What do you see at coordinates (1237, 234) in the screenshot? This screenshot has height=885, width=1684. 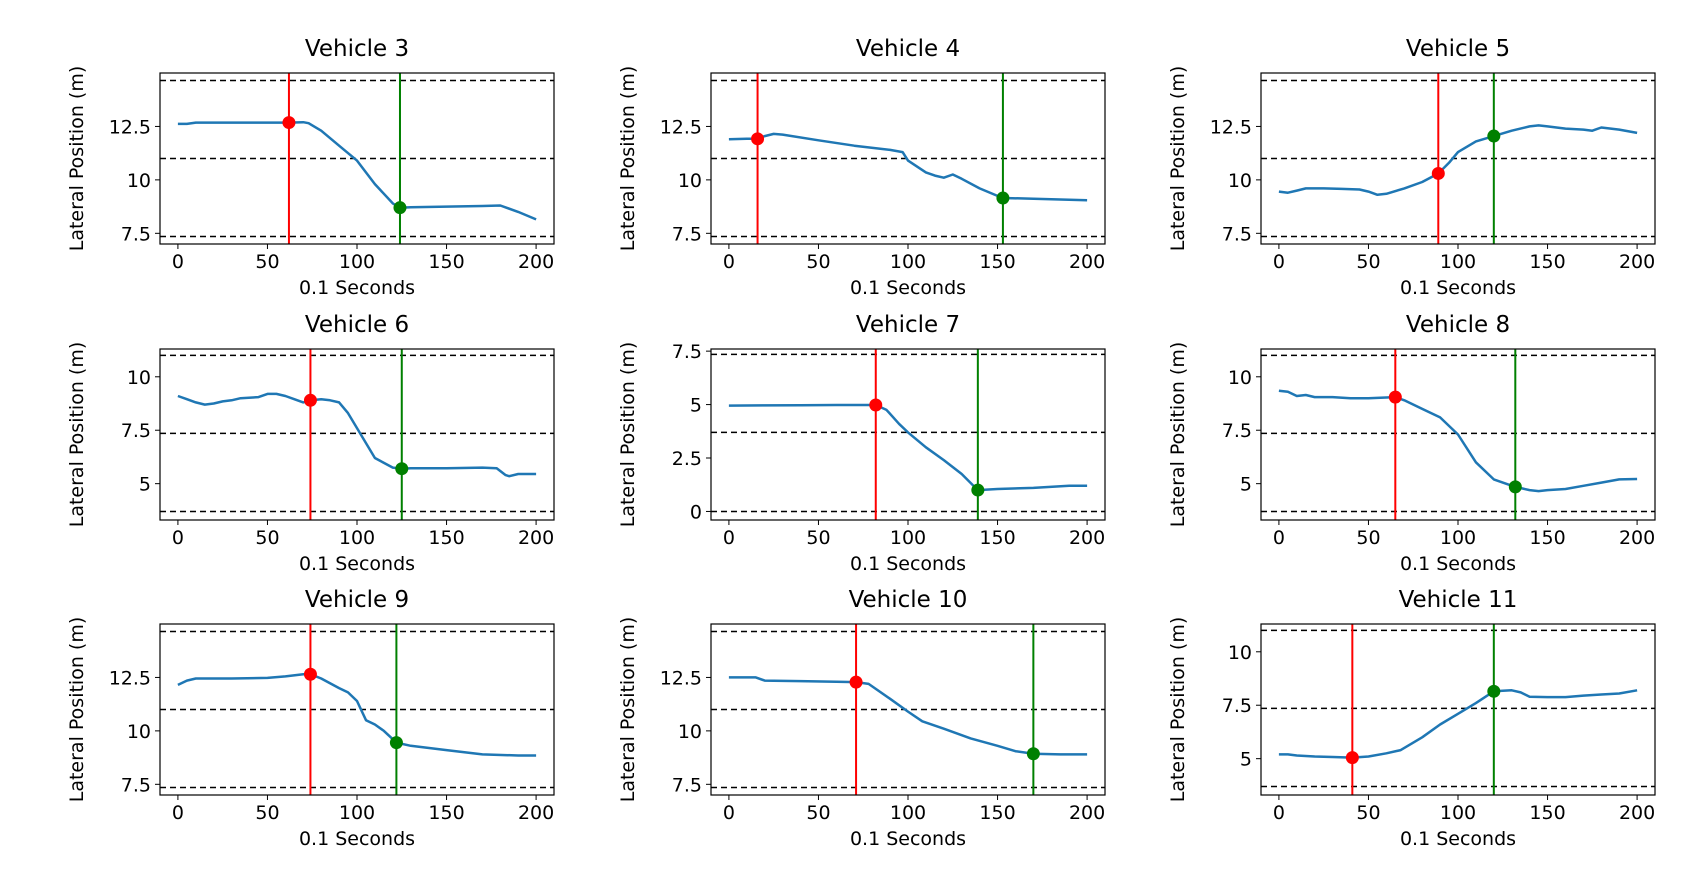 I see `chart-3-ytick-label: 7.5` at bounding box center [1237, 234].